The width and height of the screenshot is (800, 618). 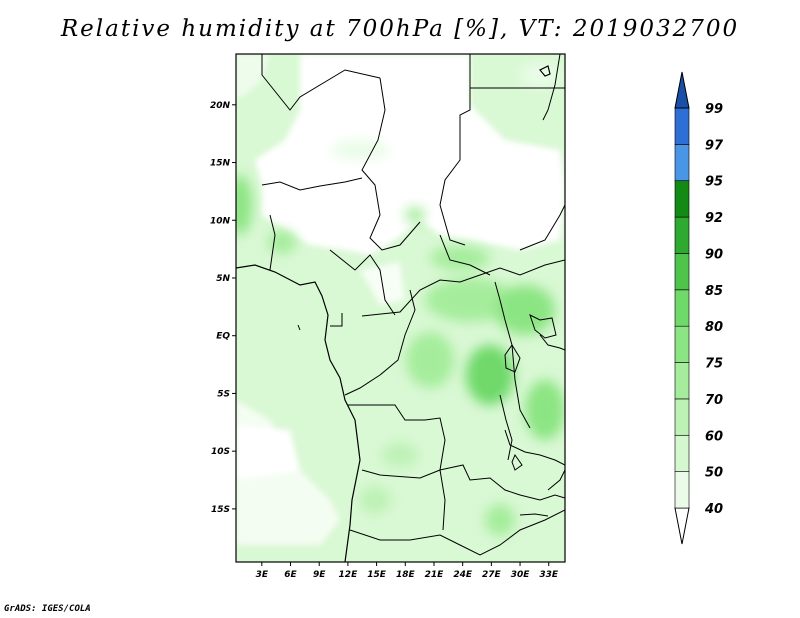 I want to click on lon-tick-label: 3E, so click(x=262, y=575).